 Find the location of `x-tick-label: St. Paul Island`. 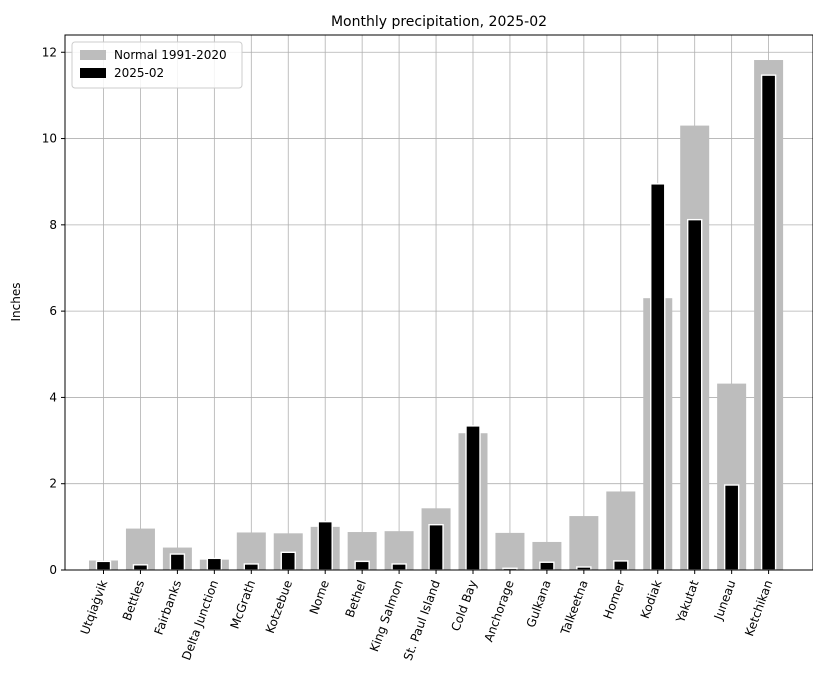

x-tick-label: St. Paul Island is located at coordinates (422, 620).